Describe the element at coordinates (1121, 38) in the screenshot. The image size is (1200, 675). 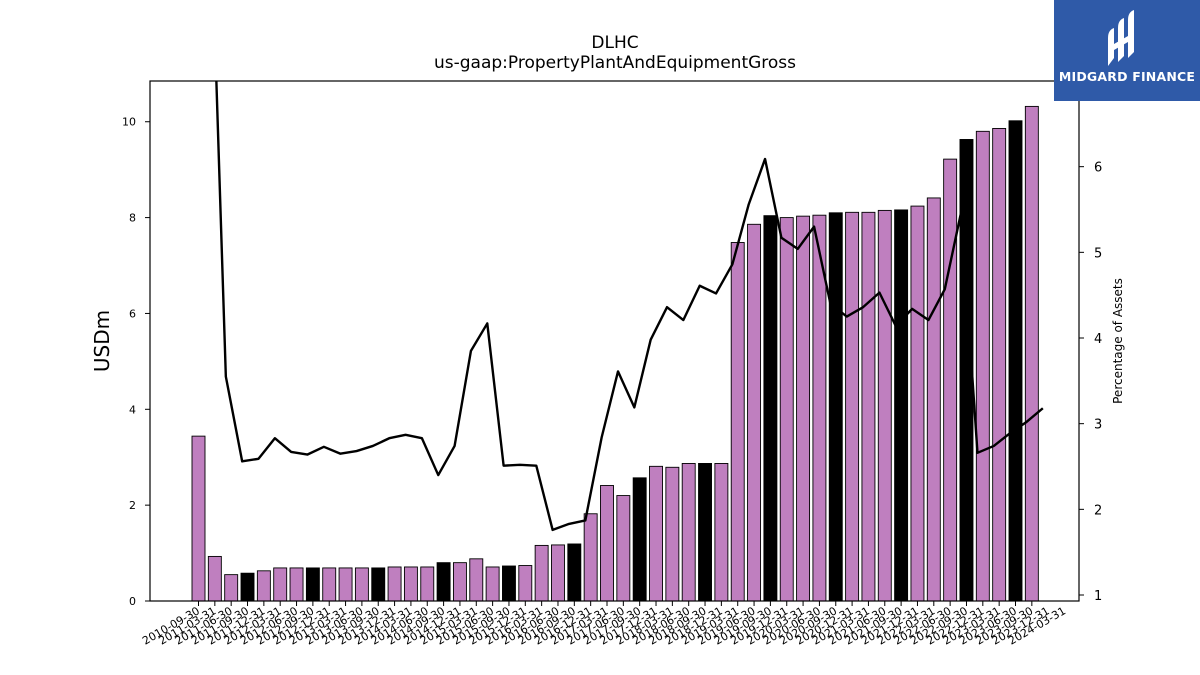
I see `midgard-logo-icon` at that location.